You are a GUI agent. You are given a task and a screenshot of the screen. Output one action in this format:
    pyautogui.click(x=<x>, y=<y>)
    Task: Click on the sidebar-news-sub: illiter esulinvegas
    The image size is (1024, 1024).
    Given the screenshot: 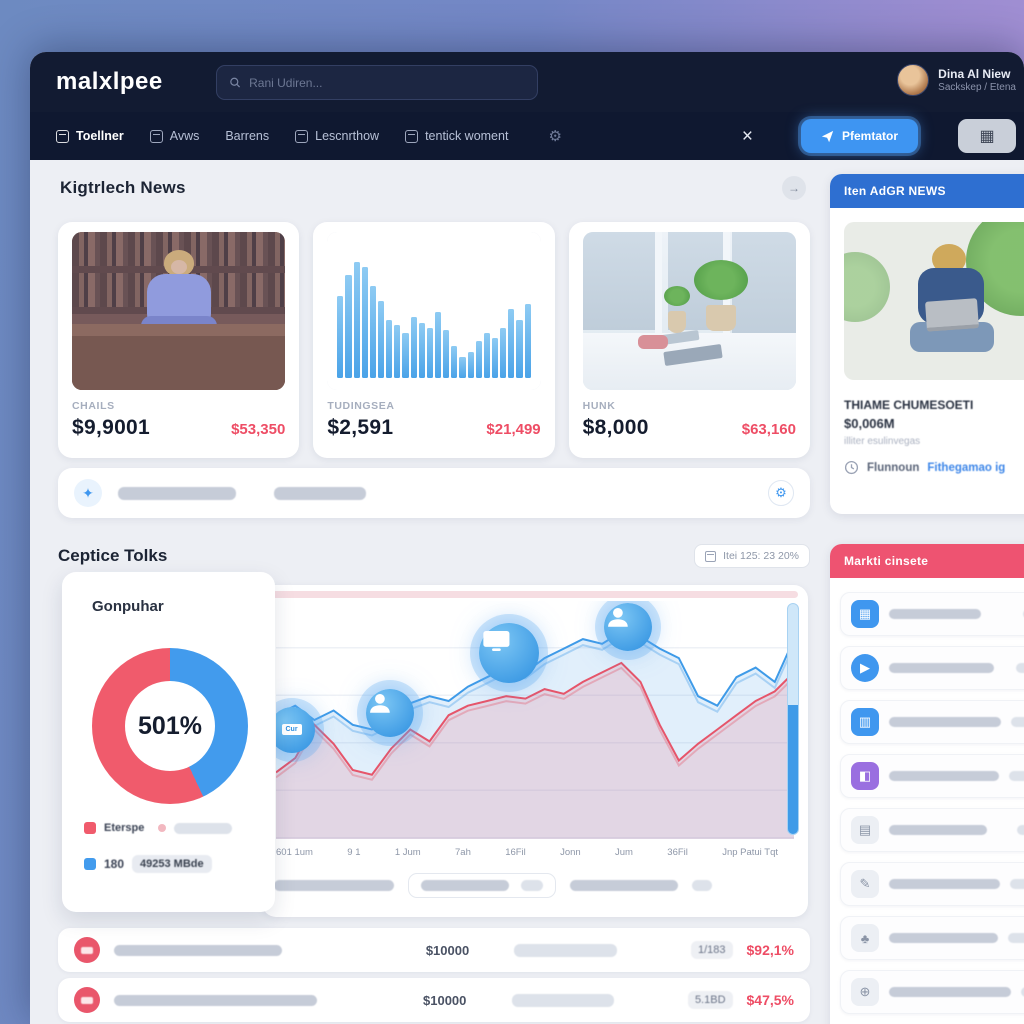 What is the action you would take?
    pyautogui.click(x=882, y=441)
    